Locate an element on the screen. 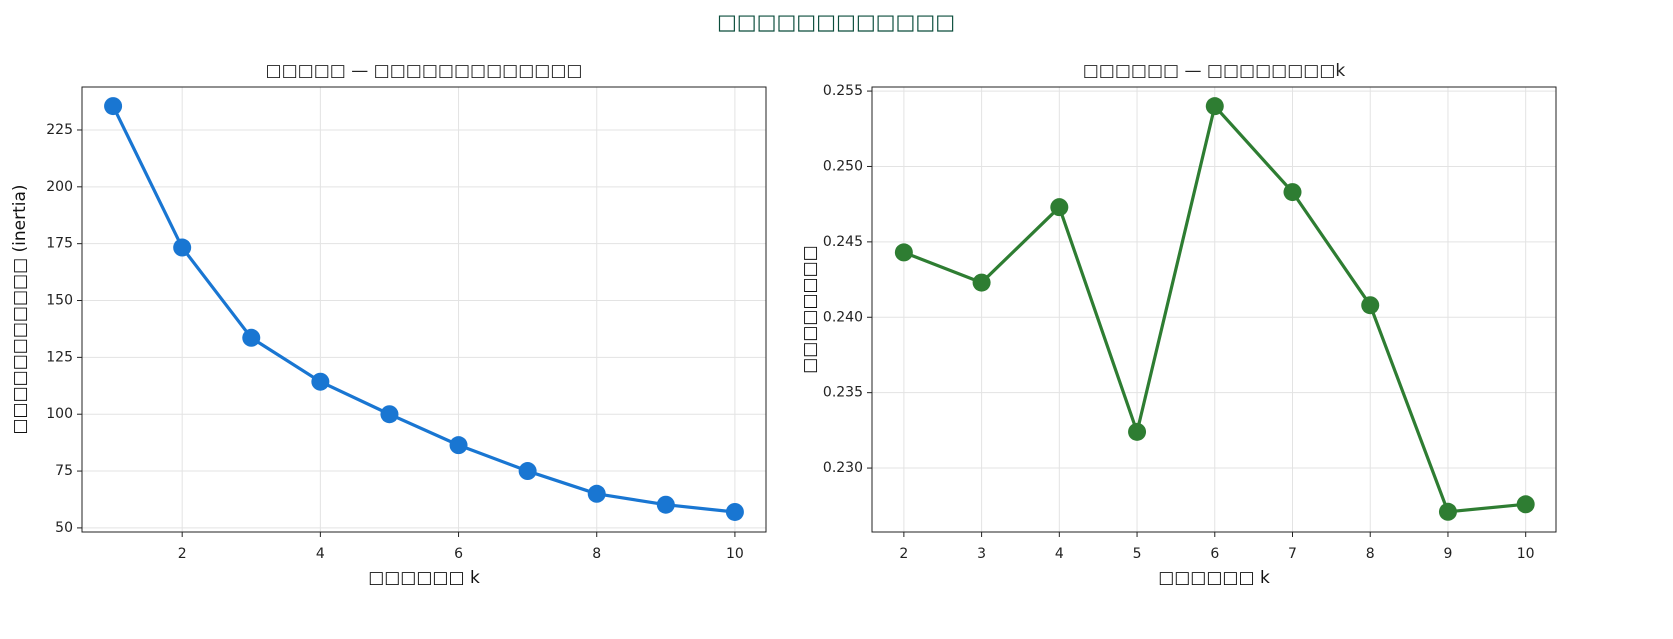  y-tick-label: 125 is located at coordinates (59, 357).